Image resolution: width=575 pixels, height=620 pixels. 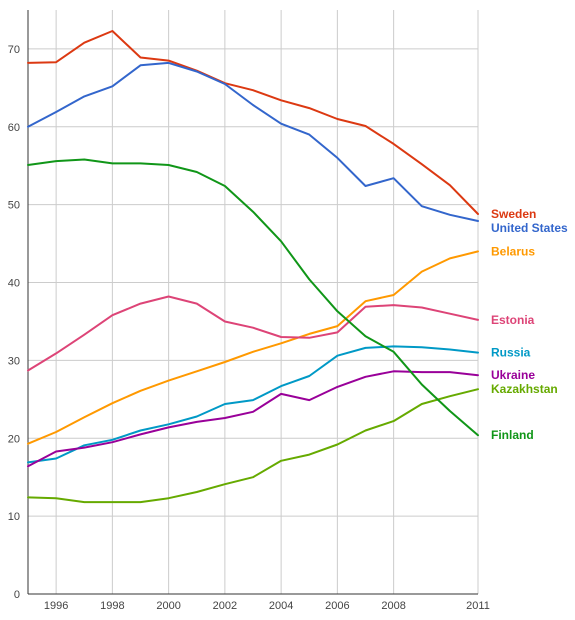 I want to click on y-tick-label-20: 20, so click(x=14, y=439).